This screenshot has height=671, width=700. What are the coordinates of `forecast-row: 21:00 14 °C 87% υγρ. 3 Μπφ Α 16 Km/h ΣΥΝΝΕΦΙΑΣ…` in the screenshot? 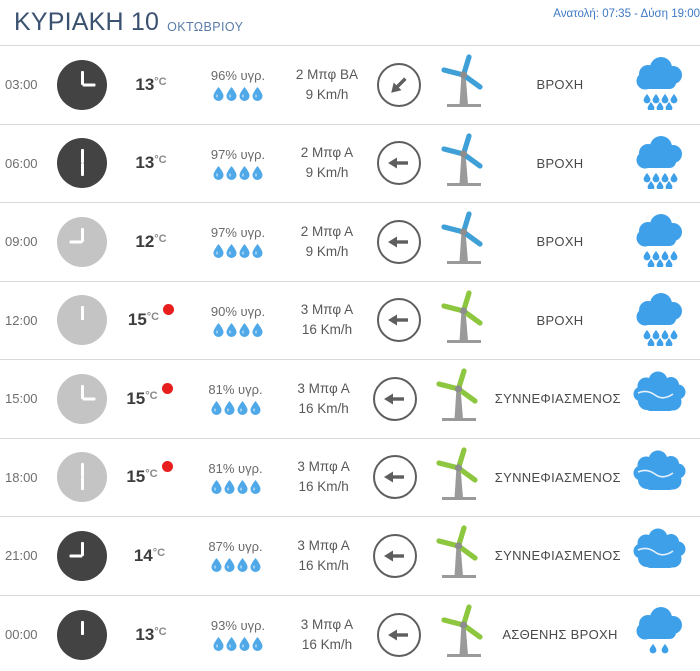 It's located at (350, 556).